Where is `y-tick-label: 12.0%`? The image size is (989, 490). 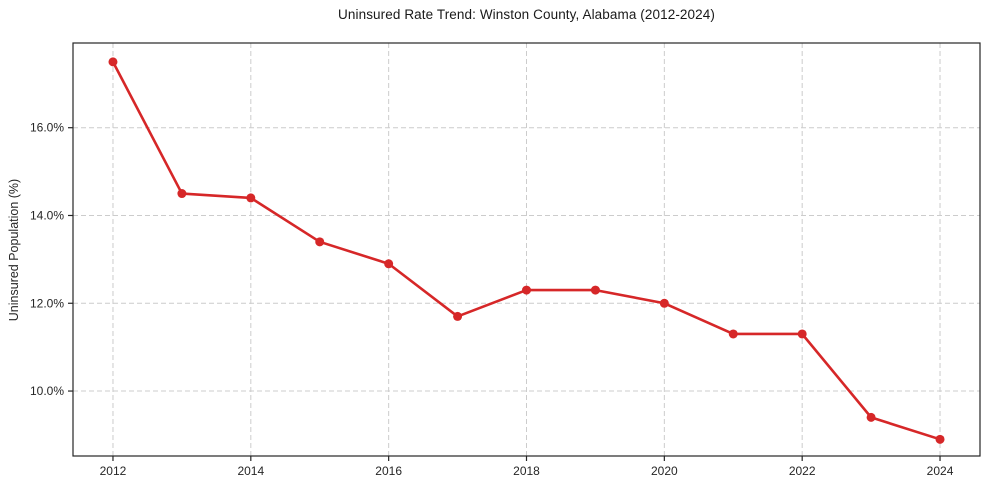 y-tick-label: 12.0% is located at coordinates (47, 303).